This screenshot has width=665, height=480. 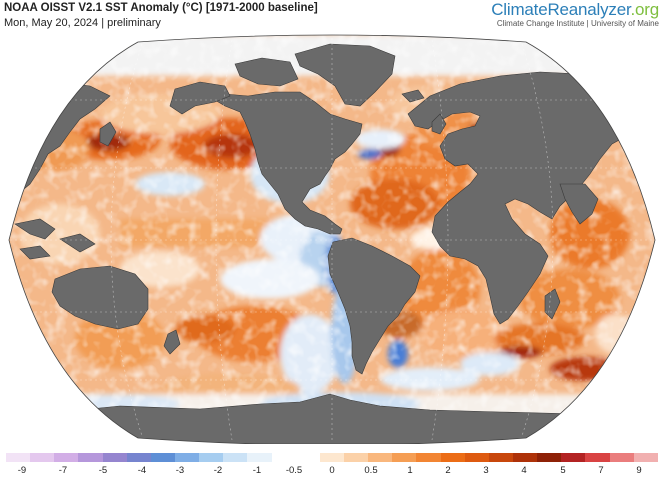 I want to click on brand-tld: .org, so click(x=645, y=9).